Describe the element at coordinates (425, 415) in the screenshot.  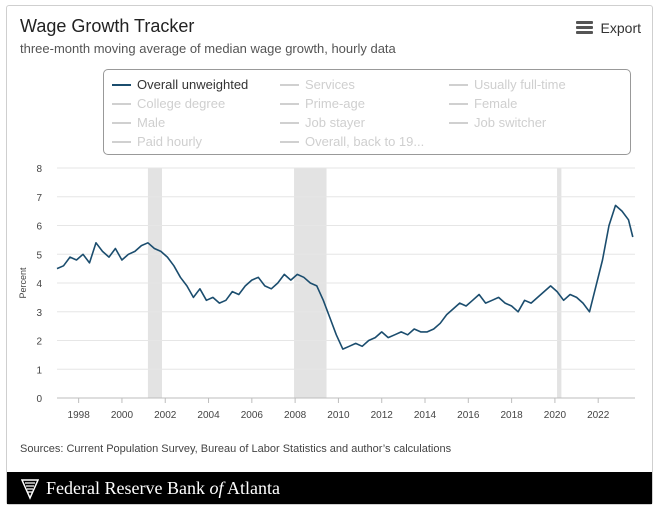
I see `x-tick-label: 2014` at that location.